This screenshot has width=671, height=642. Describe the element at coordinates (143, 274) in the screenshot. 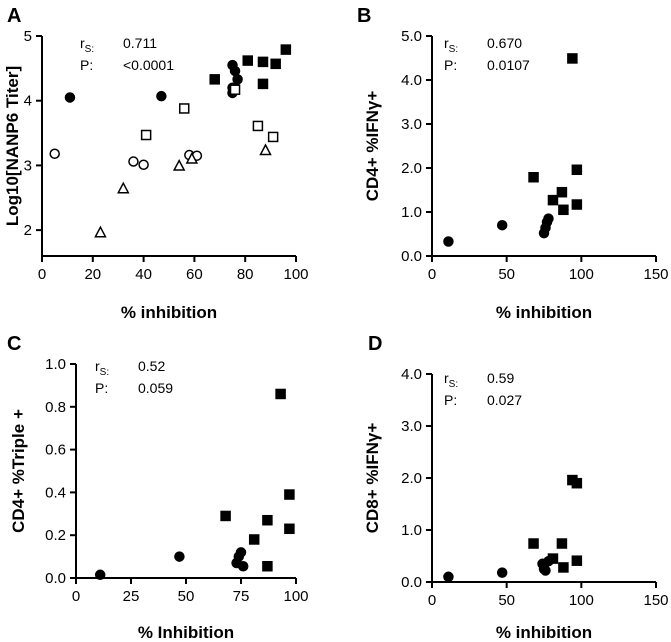

I see `x-tick-label: 40` at that location.